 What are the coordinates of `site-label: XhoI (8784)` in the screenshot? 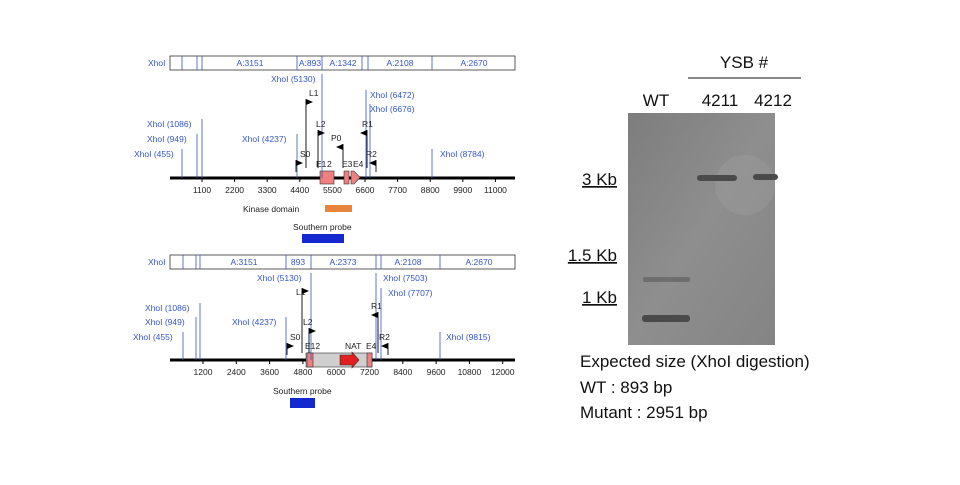 It's located at (462, 154).